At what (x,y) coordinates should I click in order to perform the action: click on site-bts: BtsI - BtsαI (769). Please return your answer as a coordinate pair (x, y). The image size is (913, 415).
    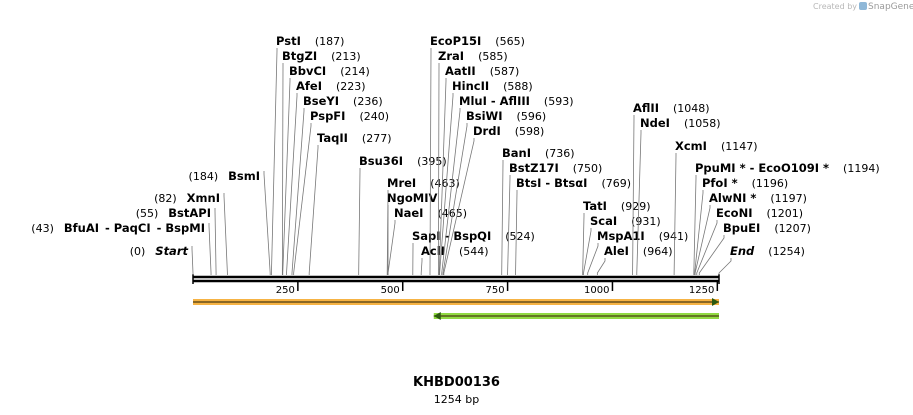
    Looking at the image, I should click on (573, 225).